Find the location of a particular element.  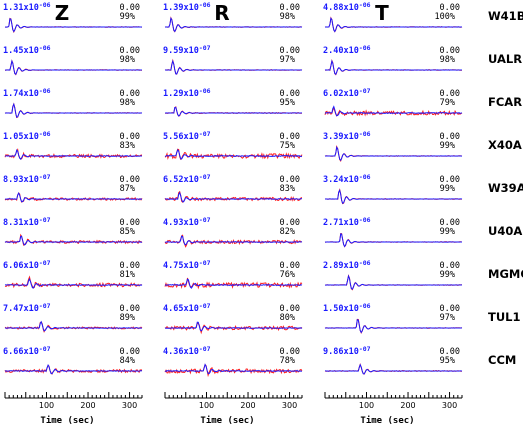

amplitude-label: 6.02x10-07 is located at coordinates (347, 93).